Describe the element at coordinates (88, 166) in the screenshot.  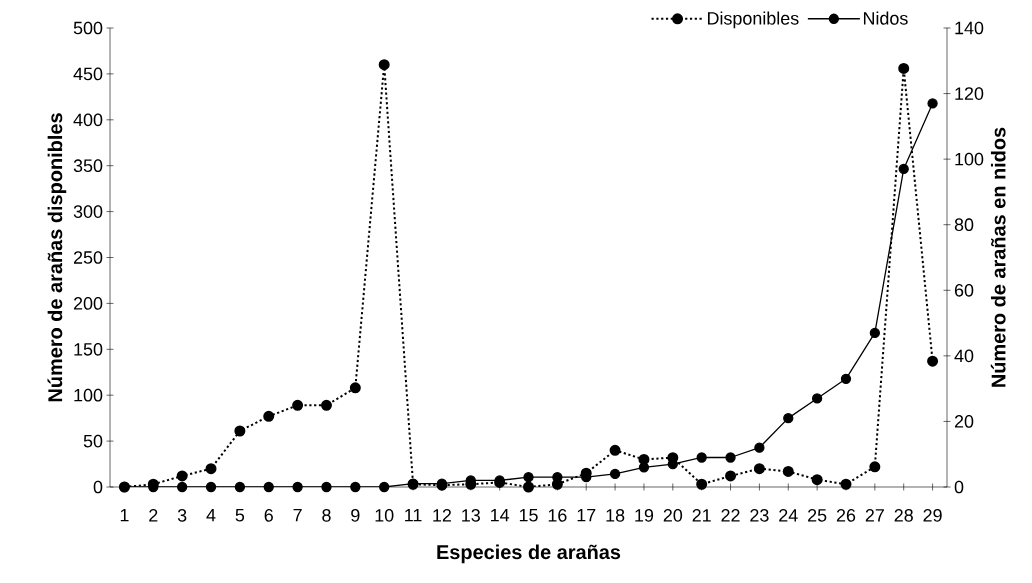
I see `y-tick-label: 350` at that location.